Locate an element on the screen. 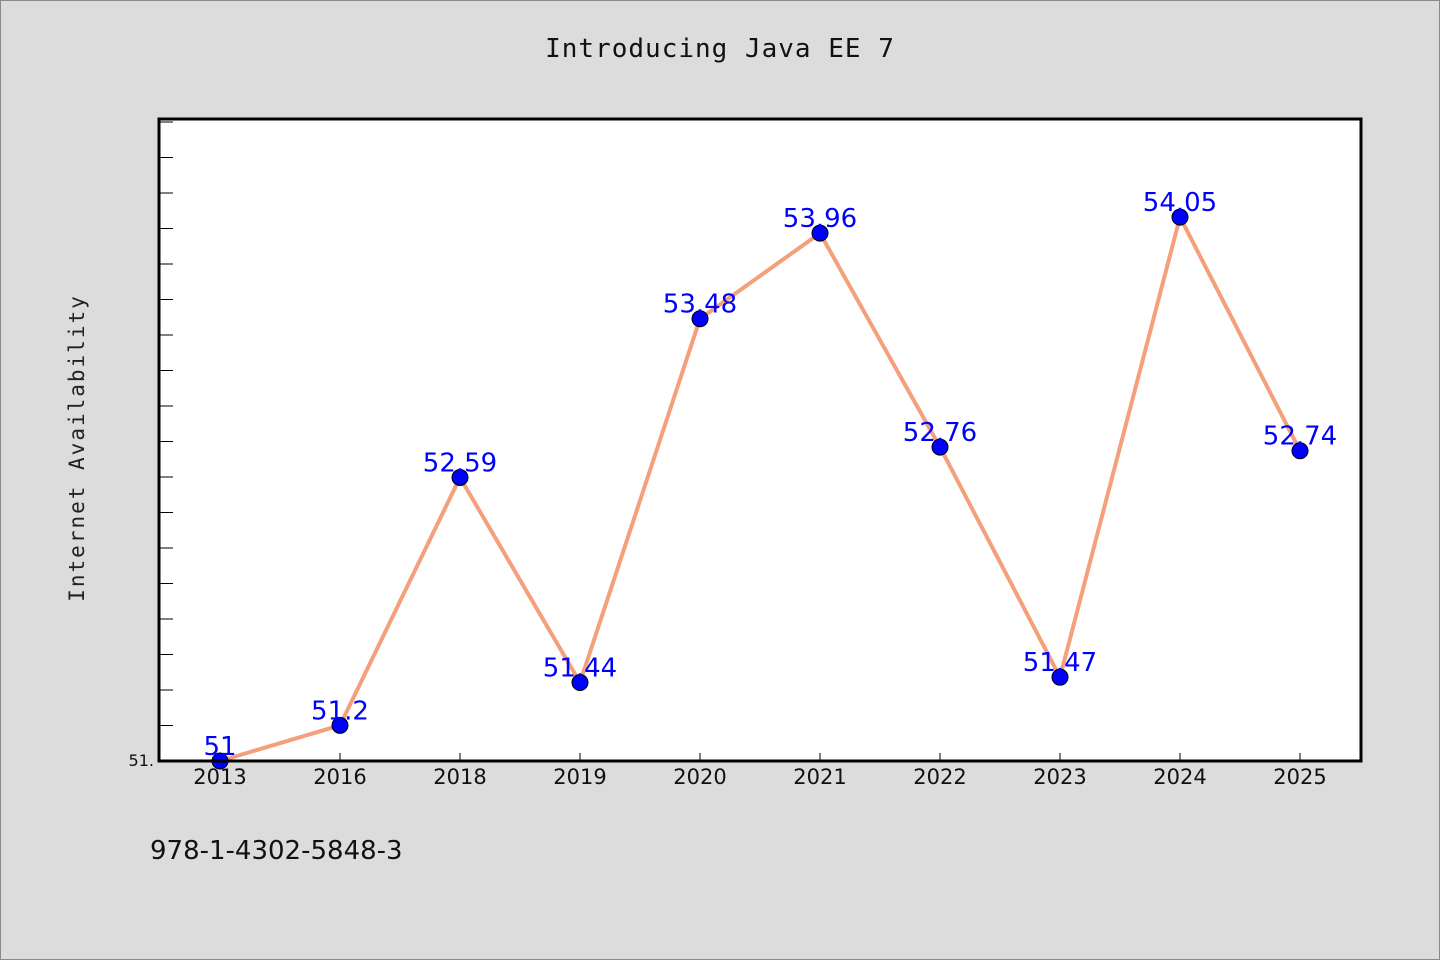  x-tick-label: 2018 is located at coordinates (459, 777).